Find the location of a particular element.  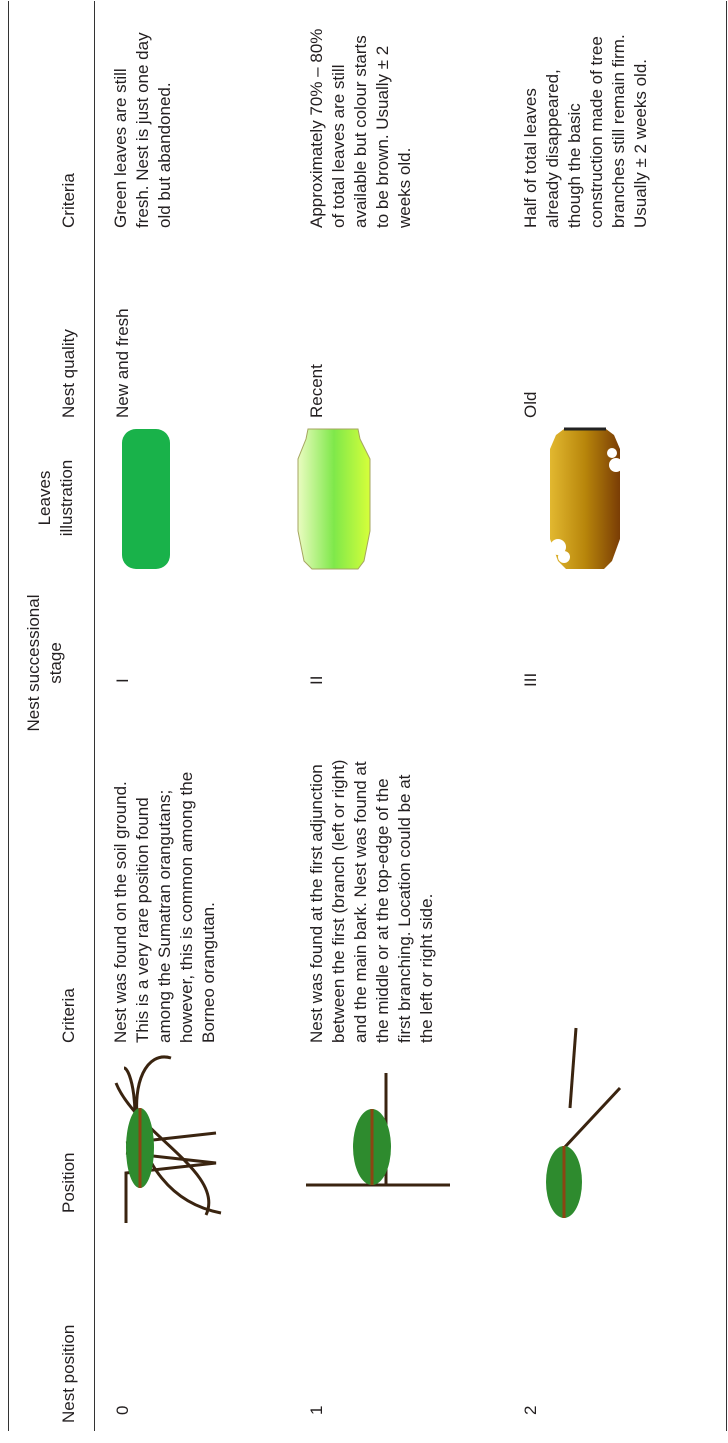

row-2-nest-position: 2 is located at coordinates (530, 1410).